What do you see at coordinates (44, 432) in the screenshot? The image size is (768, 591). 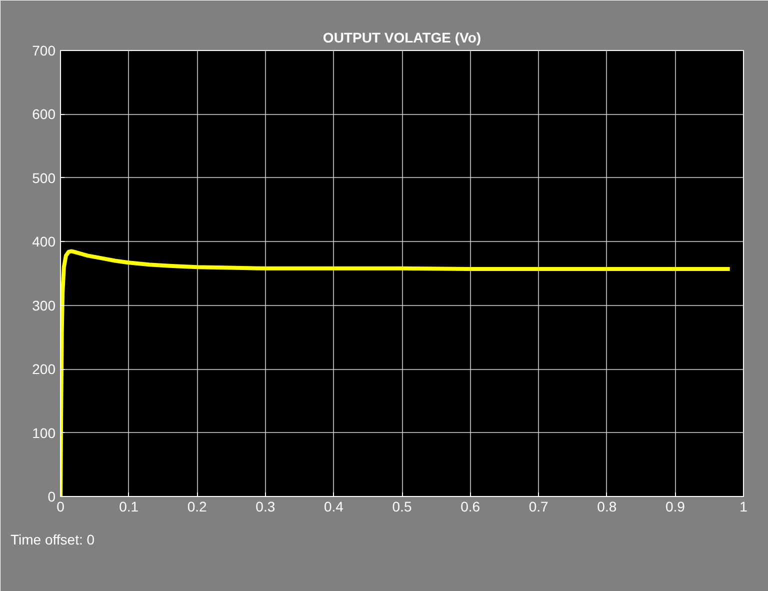 I see `y-tick-label: 100` at bounding box center [44, 432].